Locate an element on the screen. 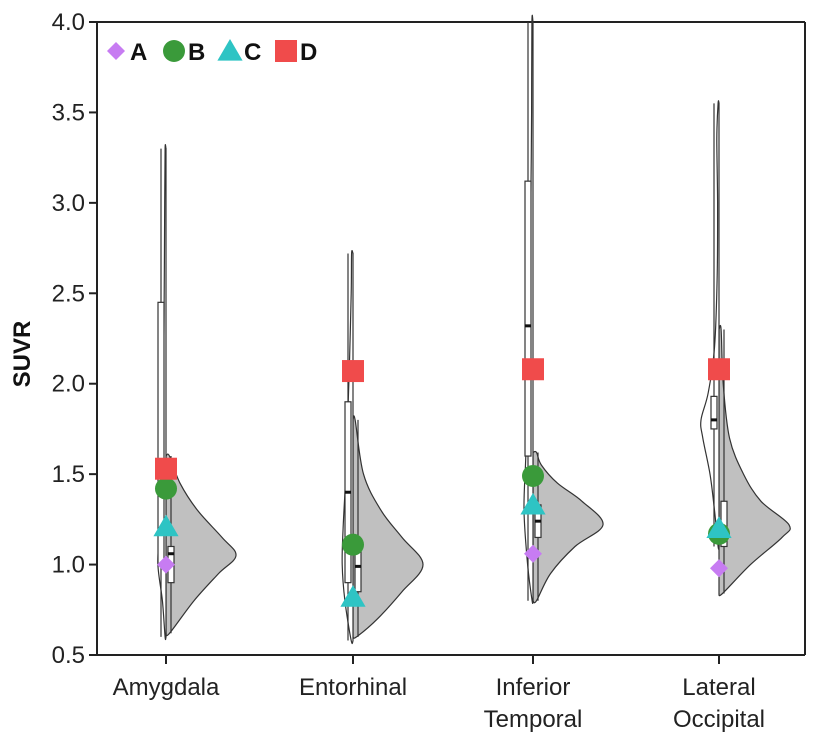  violin-right-half is located at coordinates (201, 545).